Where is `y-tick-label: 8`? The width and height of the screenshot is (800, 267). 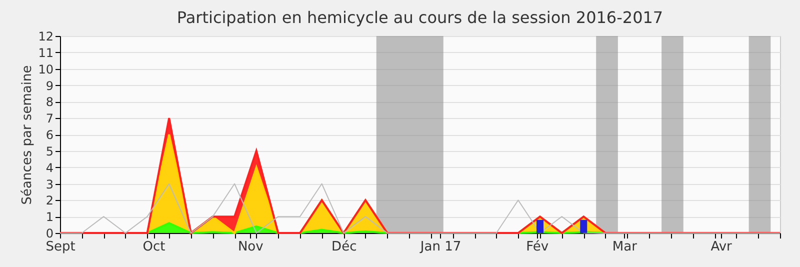
y-tick-label: 8 is located at coordinates (50, 102).